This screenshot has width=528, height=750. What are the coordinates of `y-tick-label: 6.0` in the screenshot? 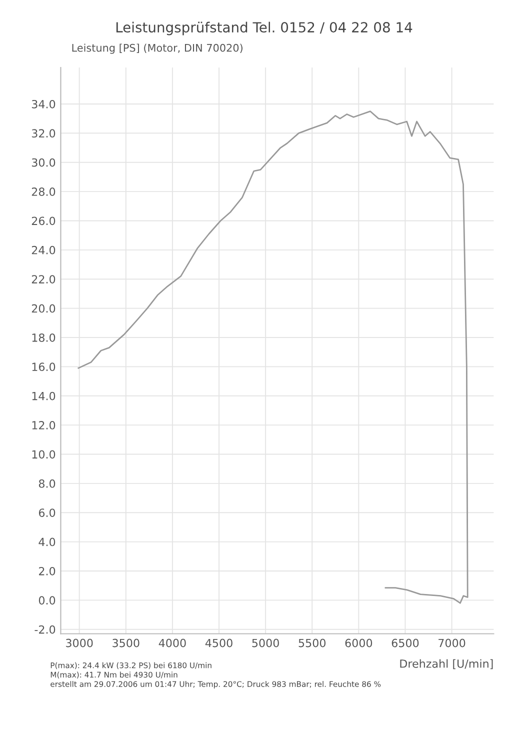 It's located at (47, 512).